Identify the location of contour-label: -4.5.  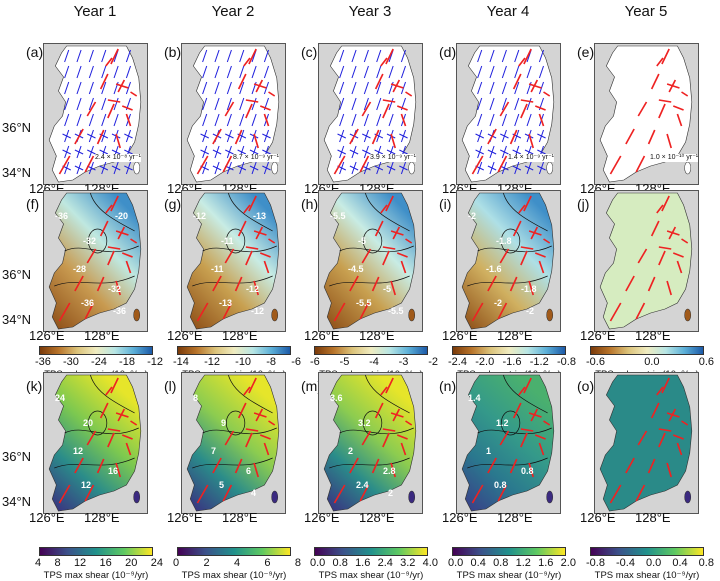
(356, 269).